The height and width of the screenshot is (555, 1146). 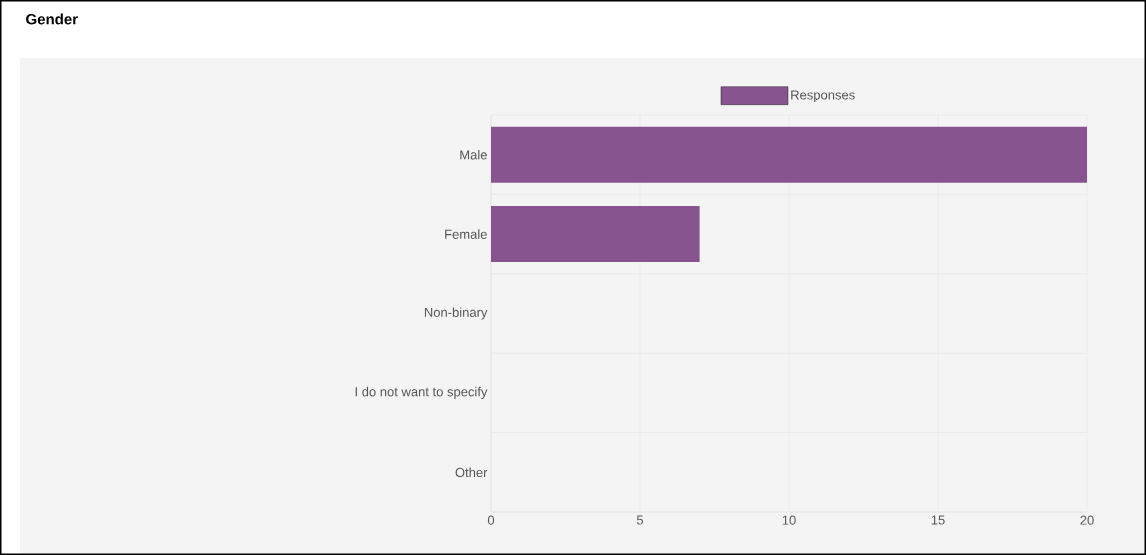 What do you see at coordinates (52, 19) in the screenshot?
I see `text: Gender` at bounding box center [52, 19].